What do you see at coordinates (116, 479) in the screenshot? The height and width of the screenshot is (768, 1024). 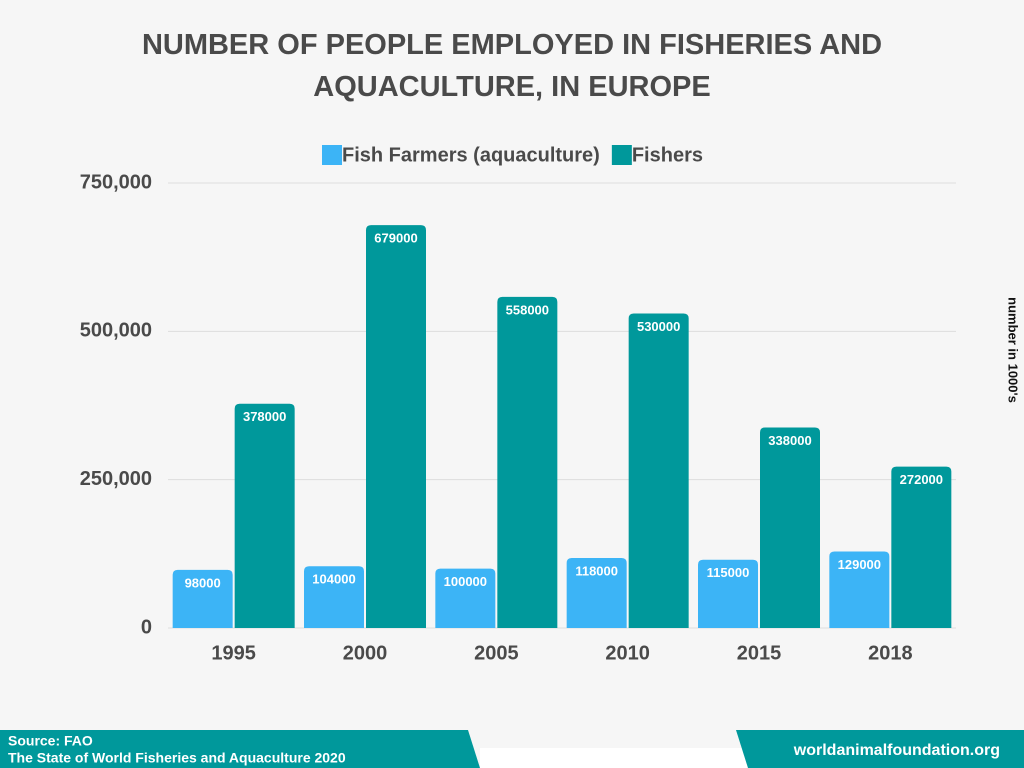 I see `y-tick-label: 250,000` at bounding box center [116, 479].